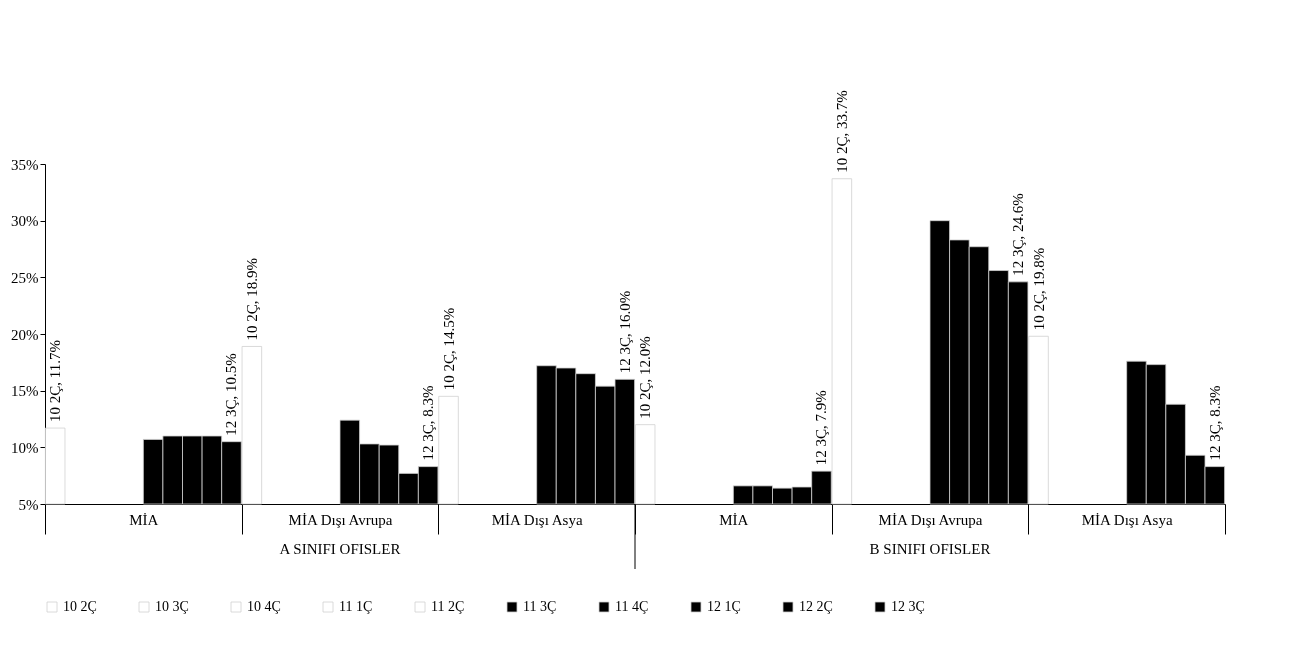  I want to click on data-label: 10 2Ç, 12.0%, so click(645, 377).